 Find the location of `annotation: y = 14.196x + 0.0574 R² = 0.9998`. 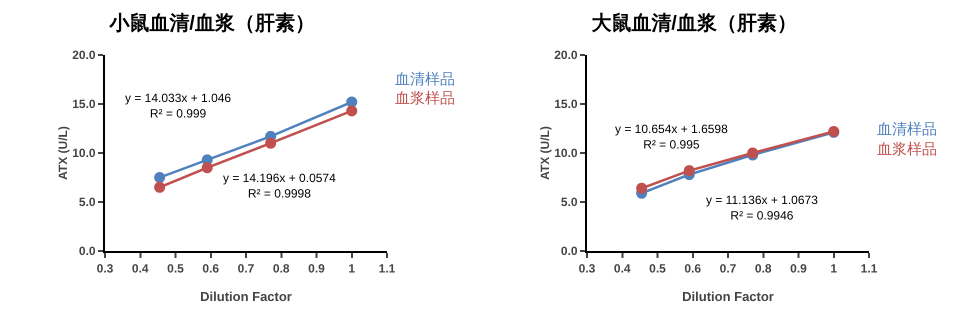

annotation: y = 14.196x + 0.0574 R² = 0.9998 is located at coordinates (279, 186).